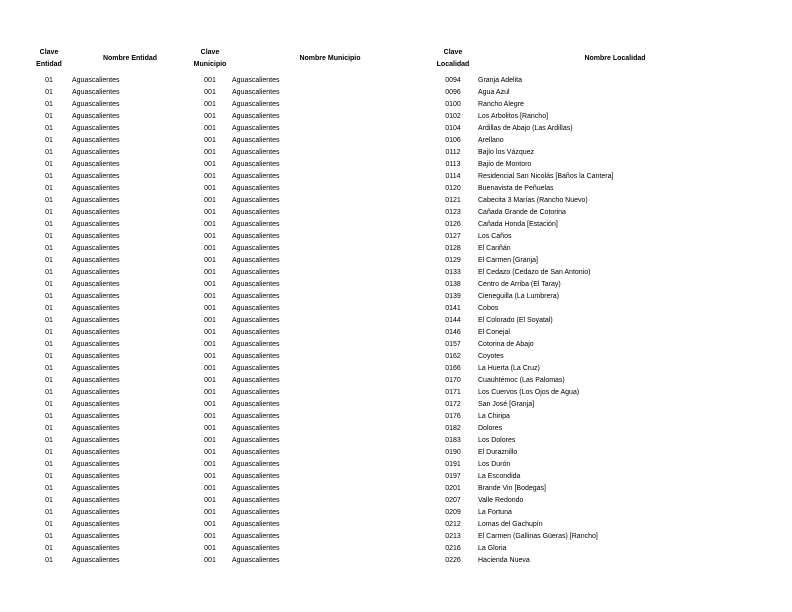  I want to click on cell-clave-localidad: 0171, so click(453, 392).